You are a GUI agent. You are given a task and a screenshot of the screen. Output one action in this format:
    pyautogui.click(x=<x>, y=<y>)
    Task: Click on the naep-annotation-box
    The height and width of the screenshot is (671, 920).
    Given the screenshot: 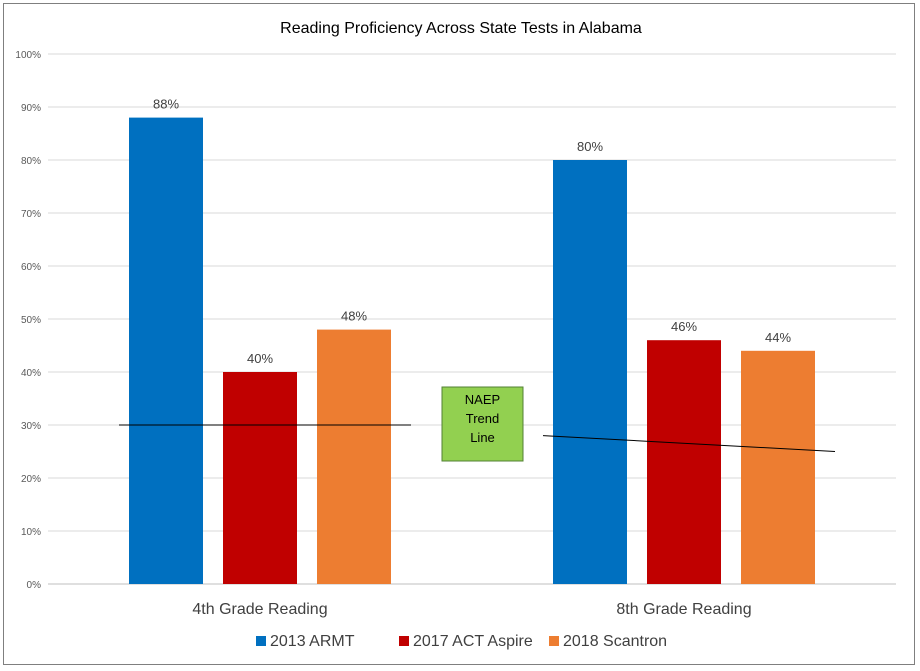 What is the action you would take?
    pyautogui.click(x=482, y=424)
    